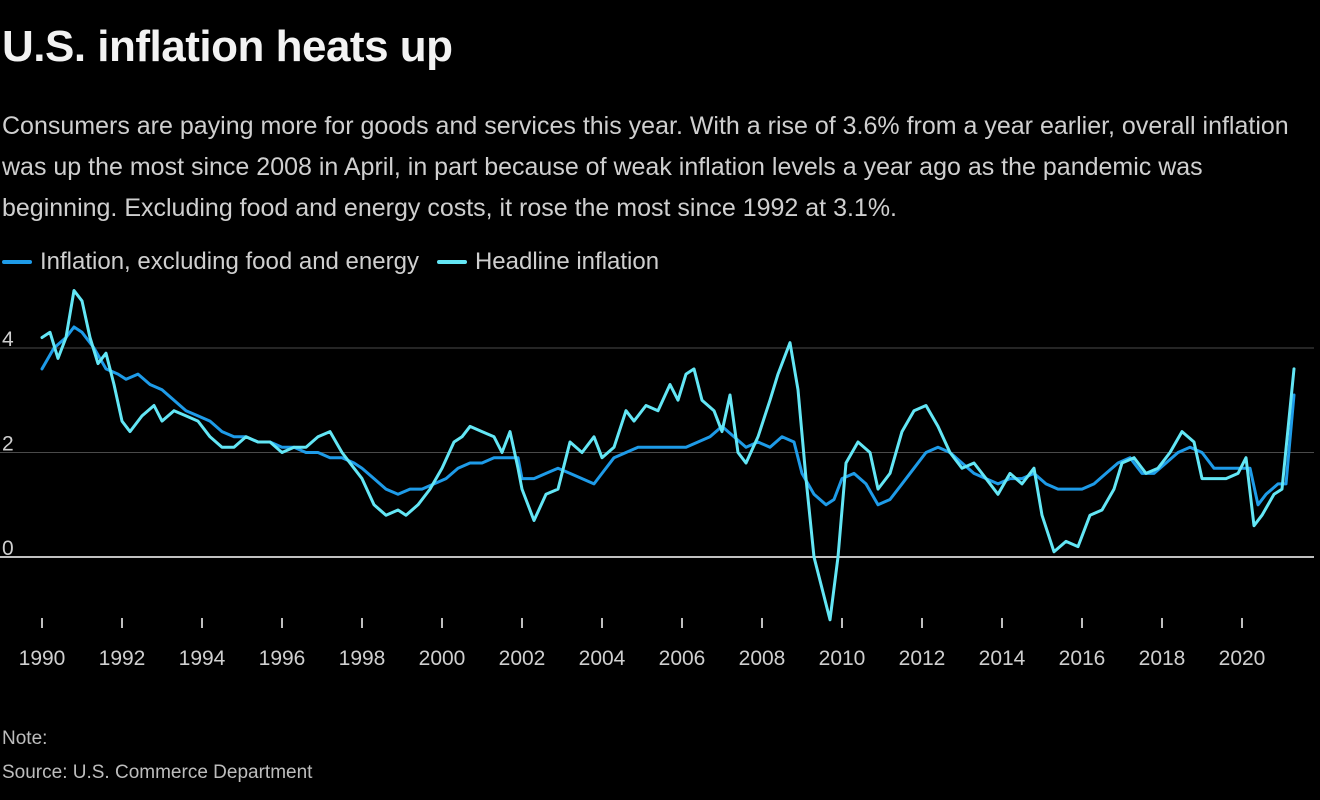  Describe the element at coordinates (8, 548) in the screenshot. I see `y-tick-label: 0` at that location.